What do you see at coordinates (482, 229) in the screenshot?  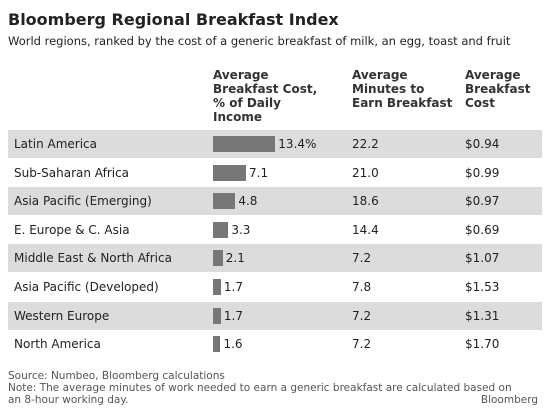 I see `cost-cell: $0.69` at bounding box center [482, 229].